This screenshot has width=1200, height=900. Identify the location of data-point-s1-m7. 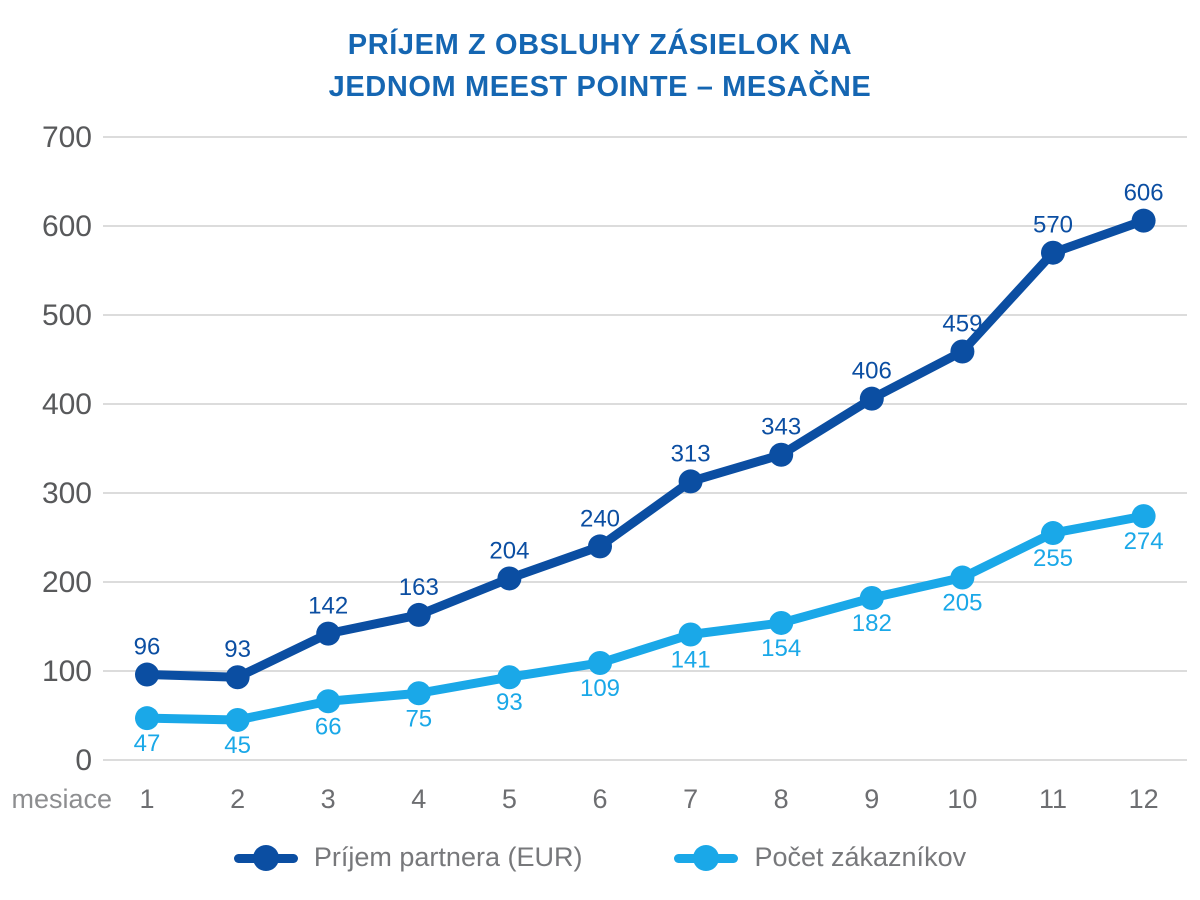
(690, 634).